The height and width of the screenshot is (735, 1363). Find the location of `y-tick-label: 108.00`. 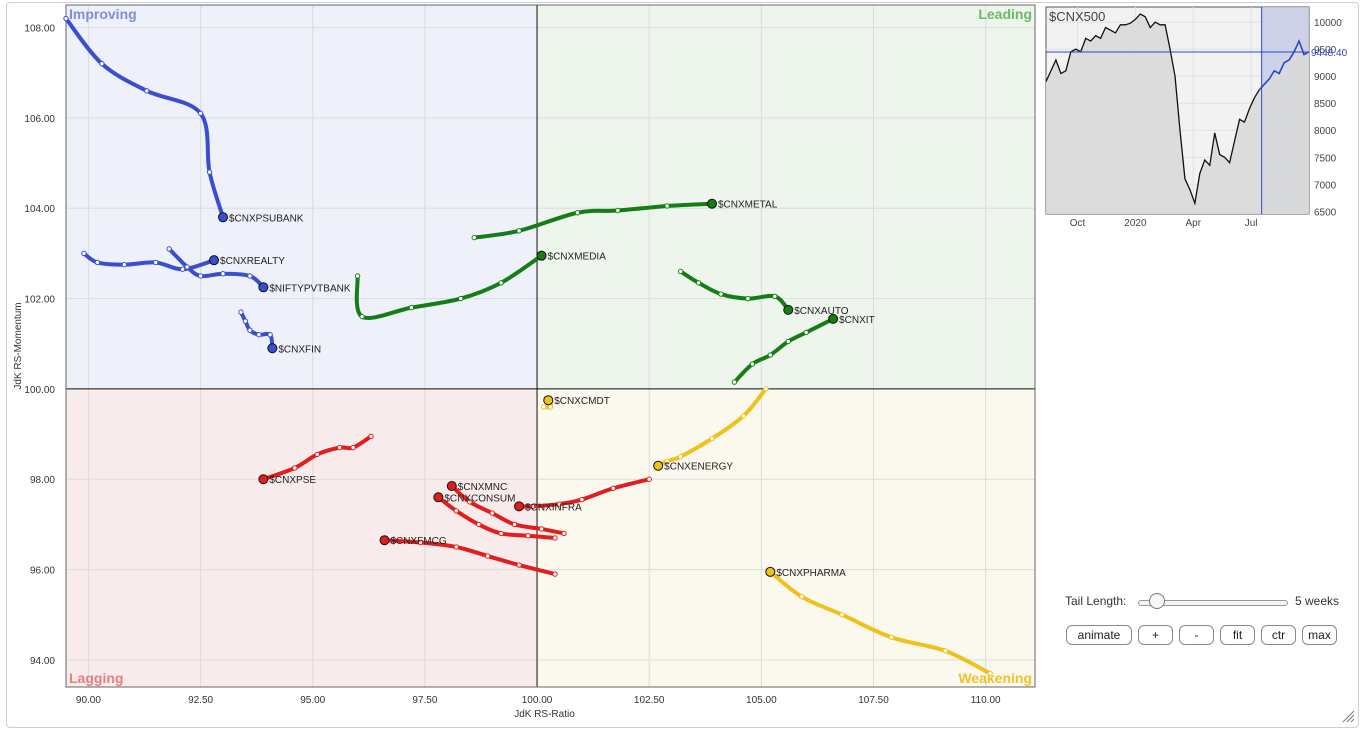

y-tick-label: 108.00 is located at coordinates (39, 29).